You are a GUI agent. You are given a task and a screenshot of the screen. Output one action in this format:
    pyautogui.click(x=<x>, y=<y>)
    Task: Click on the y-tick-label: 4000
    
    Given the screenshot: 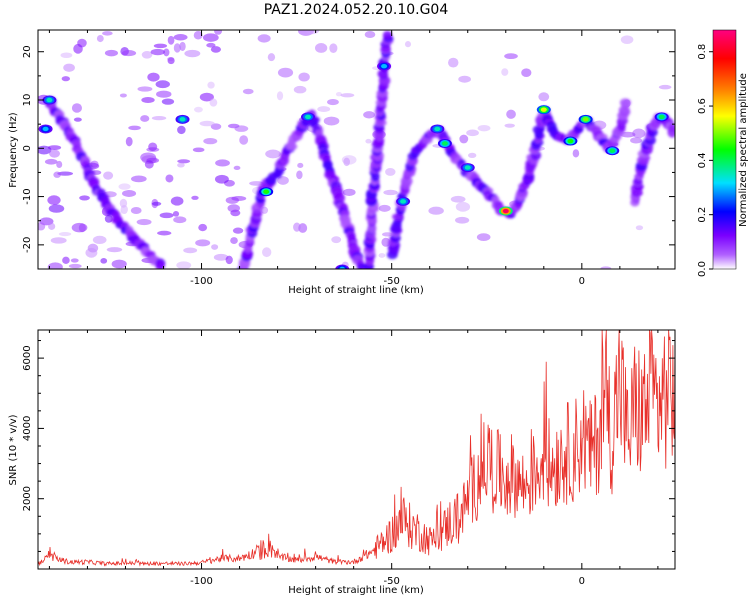 What is the action you would take?
    pyautogui.click(x=27, y=428)
    